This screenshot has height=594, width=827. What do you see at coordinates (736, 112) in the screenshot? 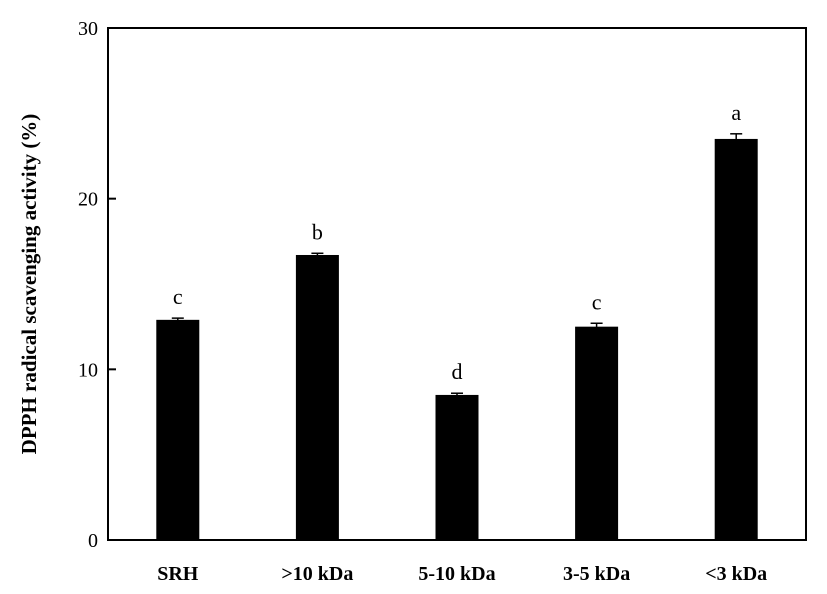
I see `significance-label: a` at bounding box center [736, 112].